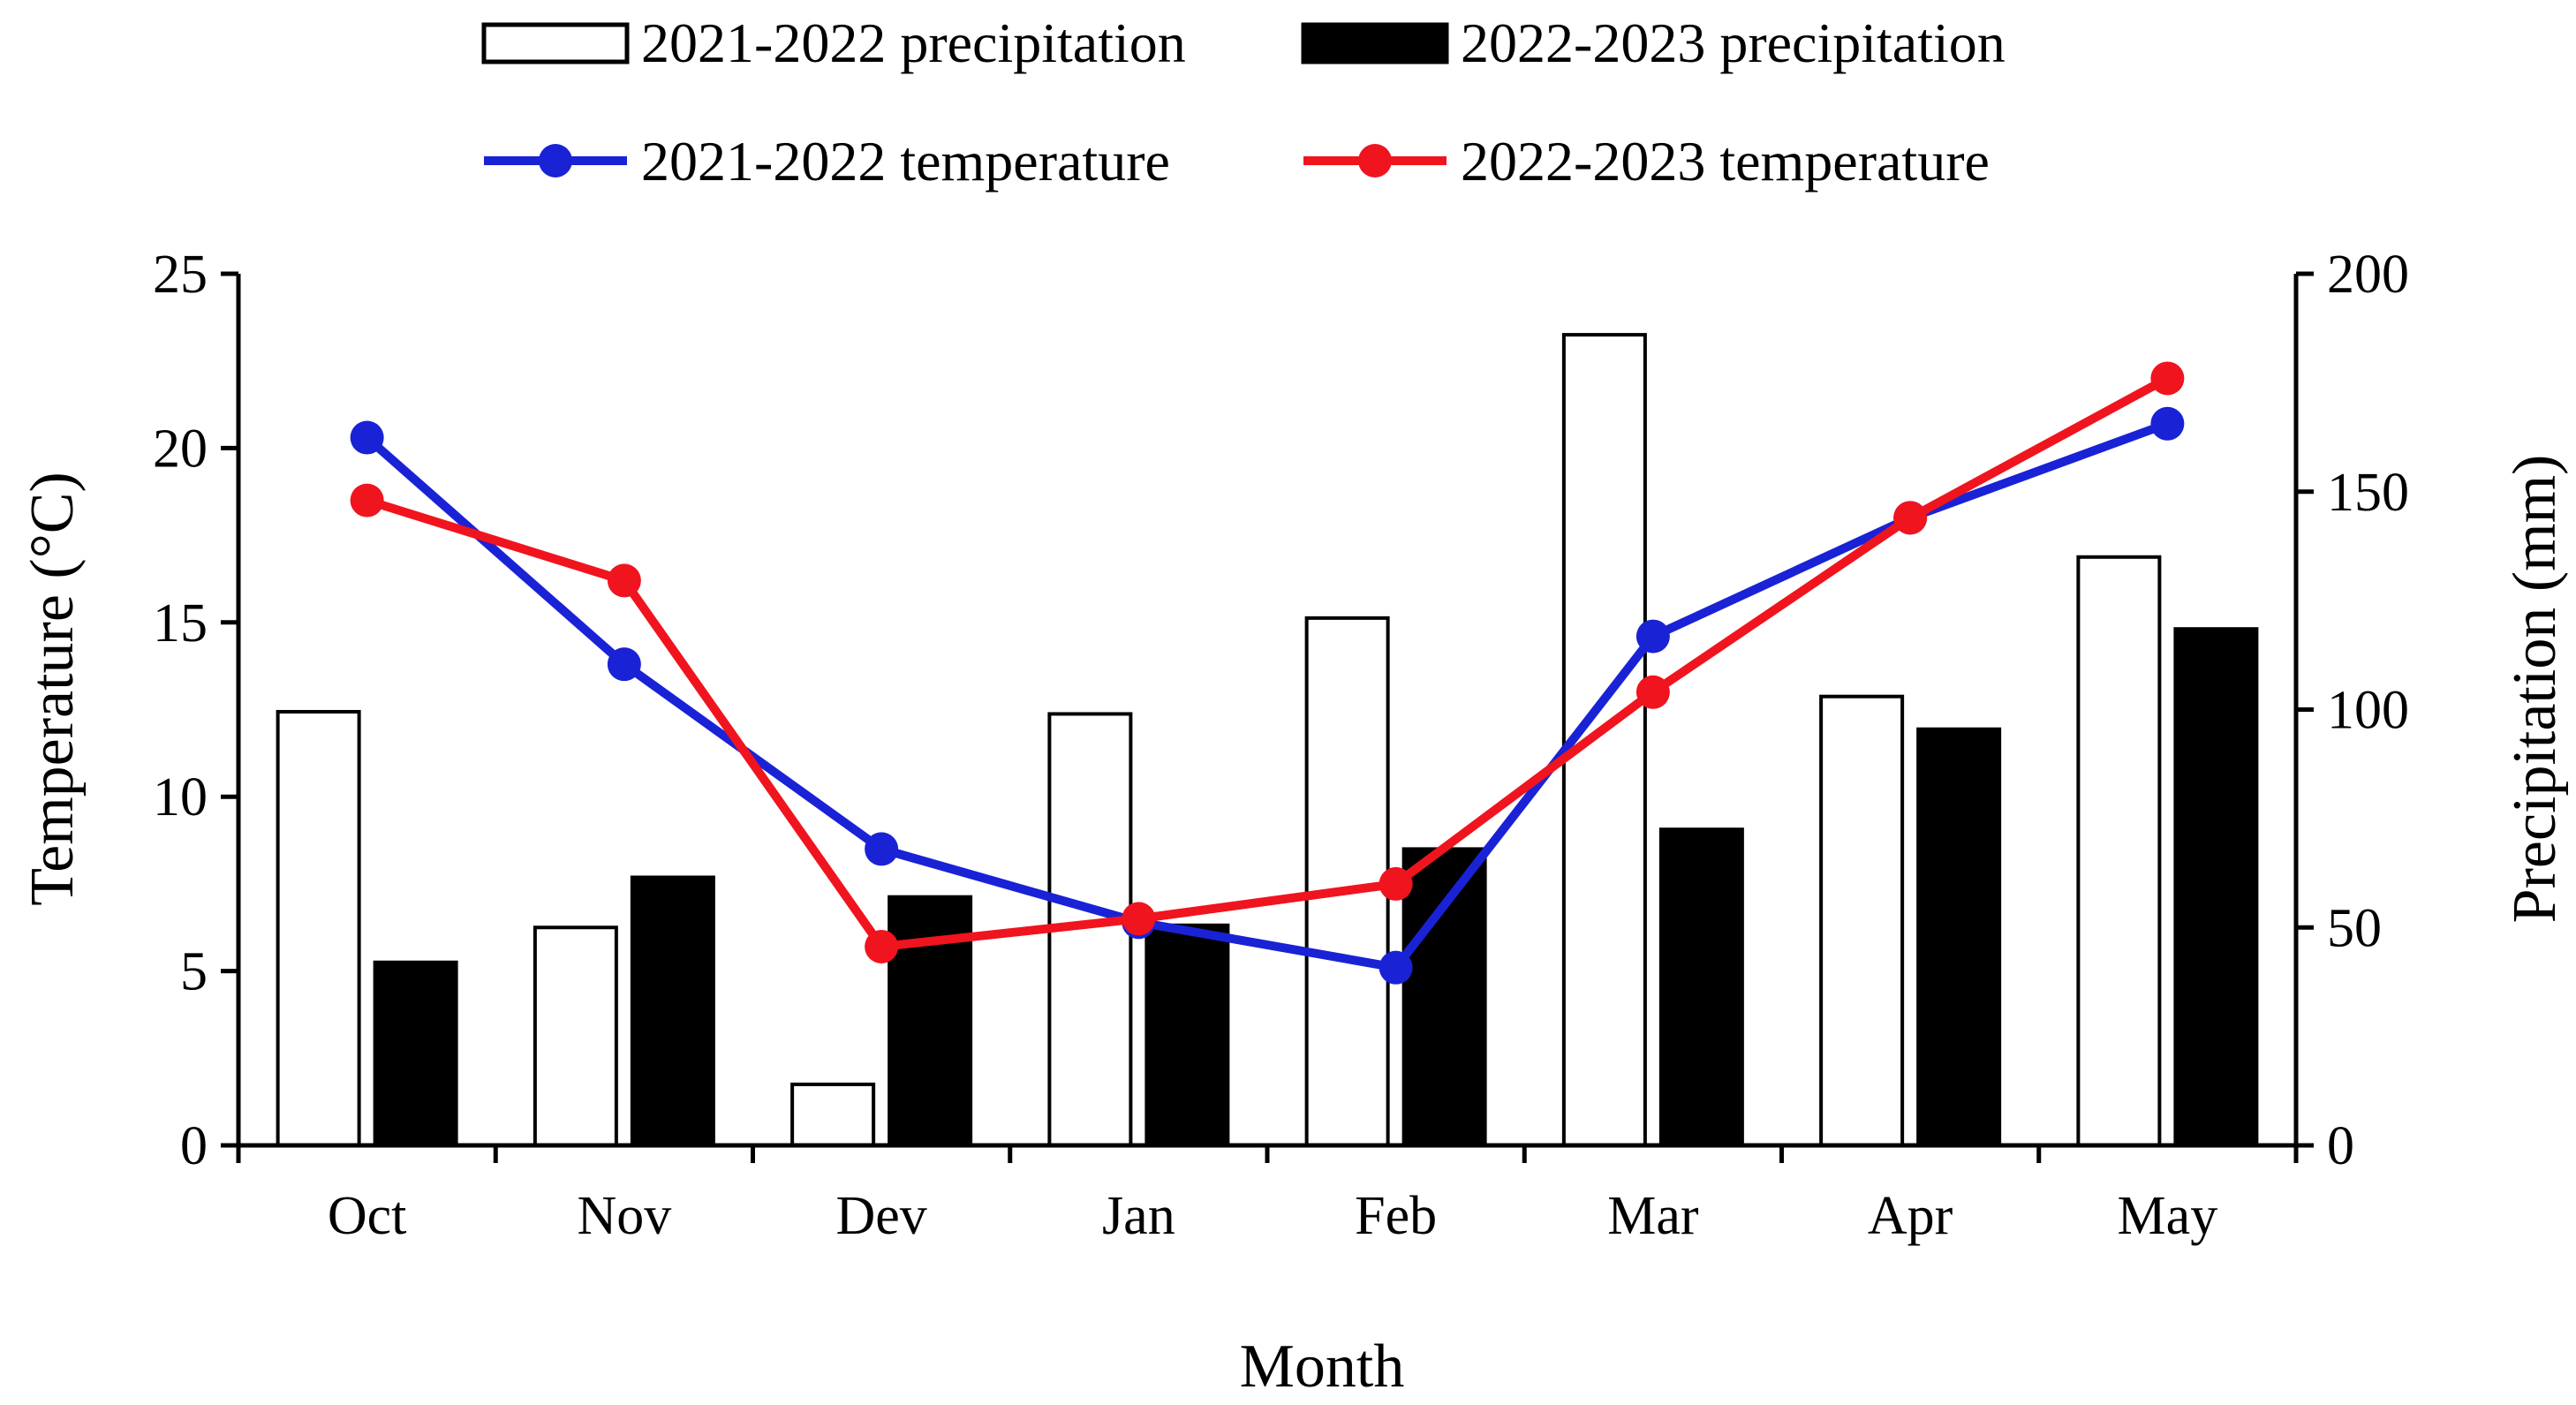  I want to click on bar-2021-2022-precip-apr, so click(1862, 920).